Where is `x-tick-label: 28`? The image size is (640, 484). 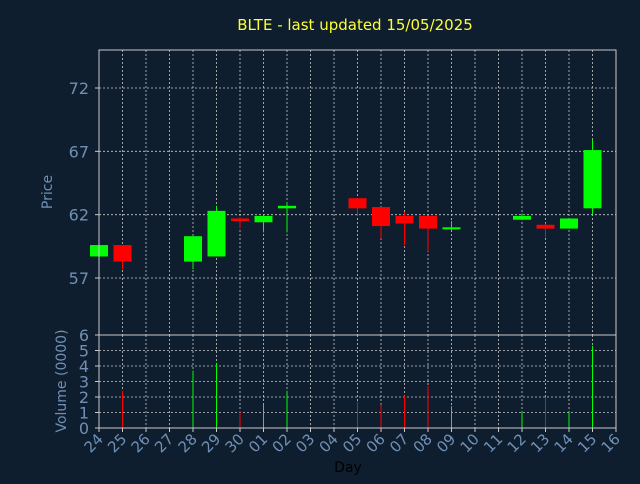
x-tick-label: 28 is located at coordinates (188, 443).